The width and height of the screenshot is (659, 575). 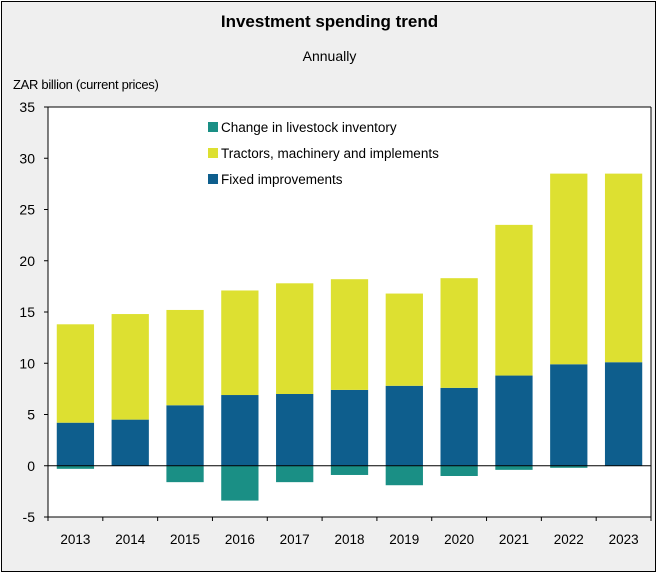 What do you see at coordinates (569, 466) in the screenshot?
I see `bar-change-in-livestock-inventory-2022` at bounding box center [569, 466].